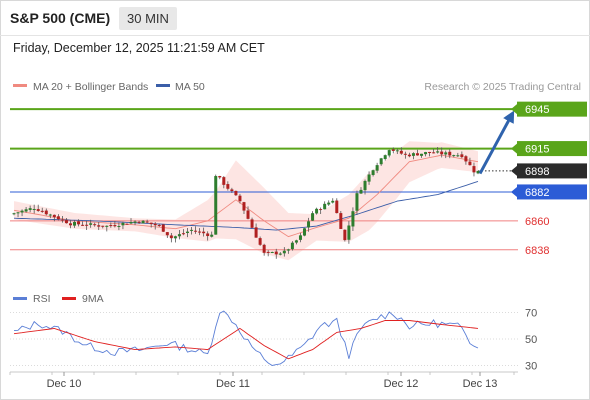  Describe the element at coordinates (93, 299) in the screenshot. I see `legend-label-9ma: 9MA` at that location.